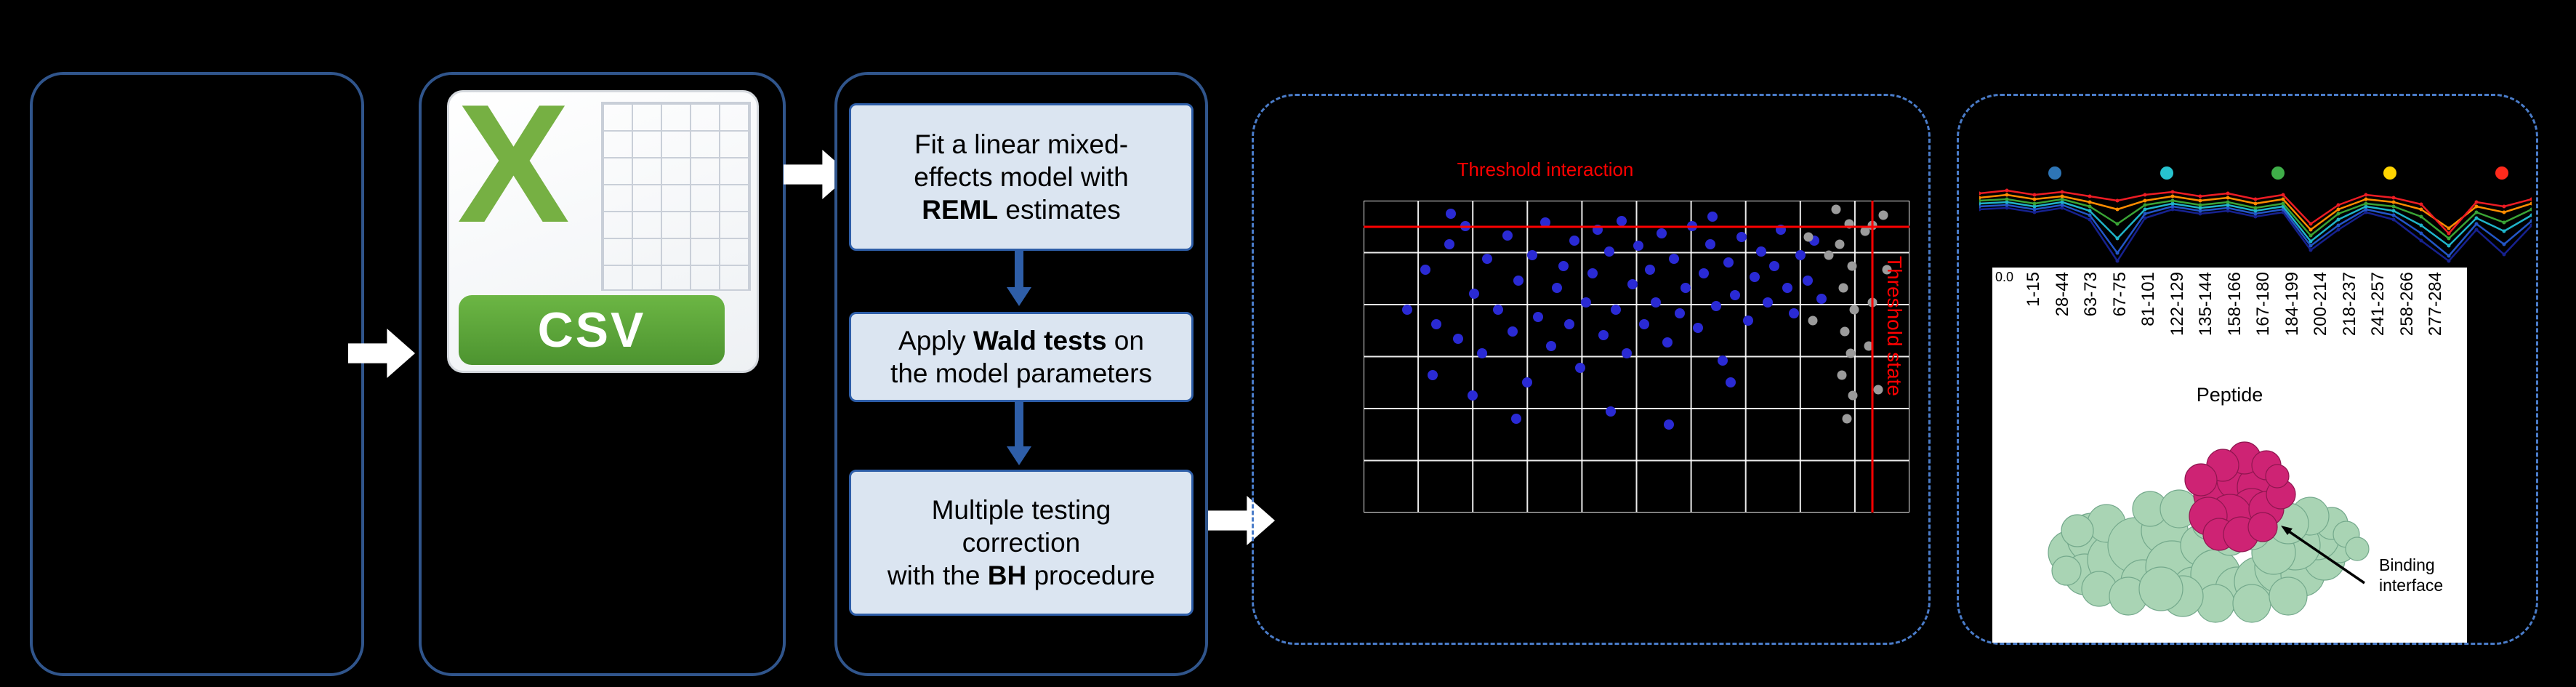 Image resolution: width=2576 pixels, height=687 pixels. Describe the element at coordinates (2411, 575) in the screenshot. I see `binding-interface-label: Binding interface` at that location.